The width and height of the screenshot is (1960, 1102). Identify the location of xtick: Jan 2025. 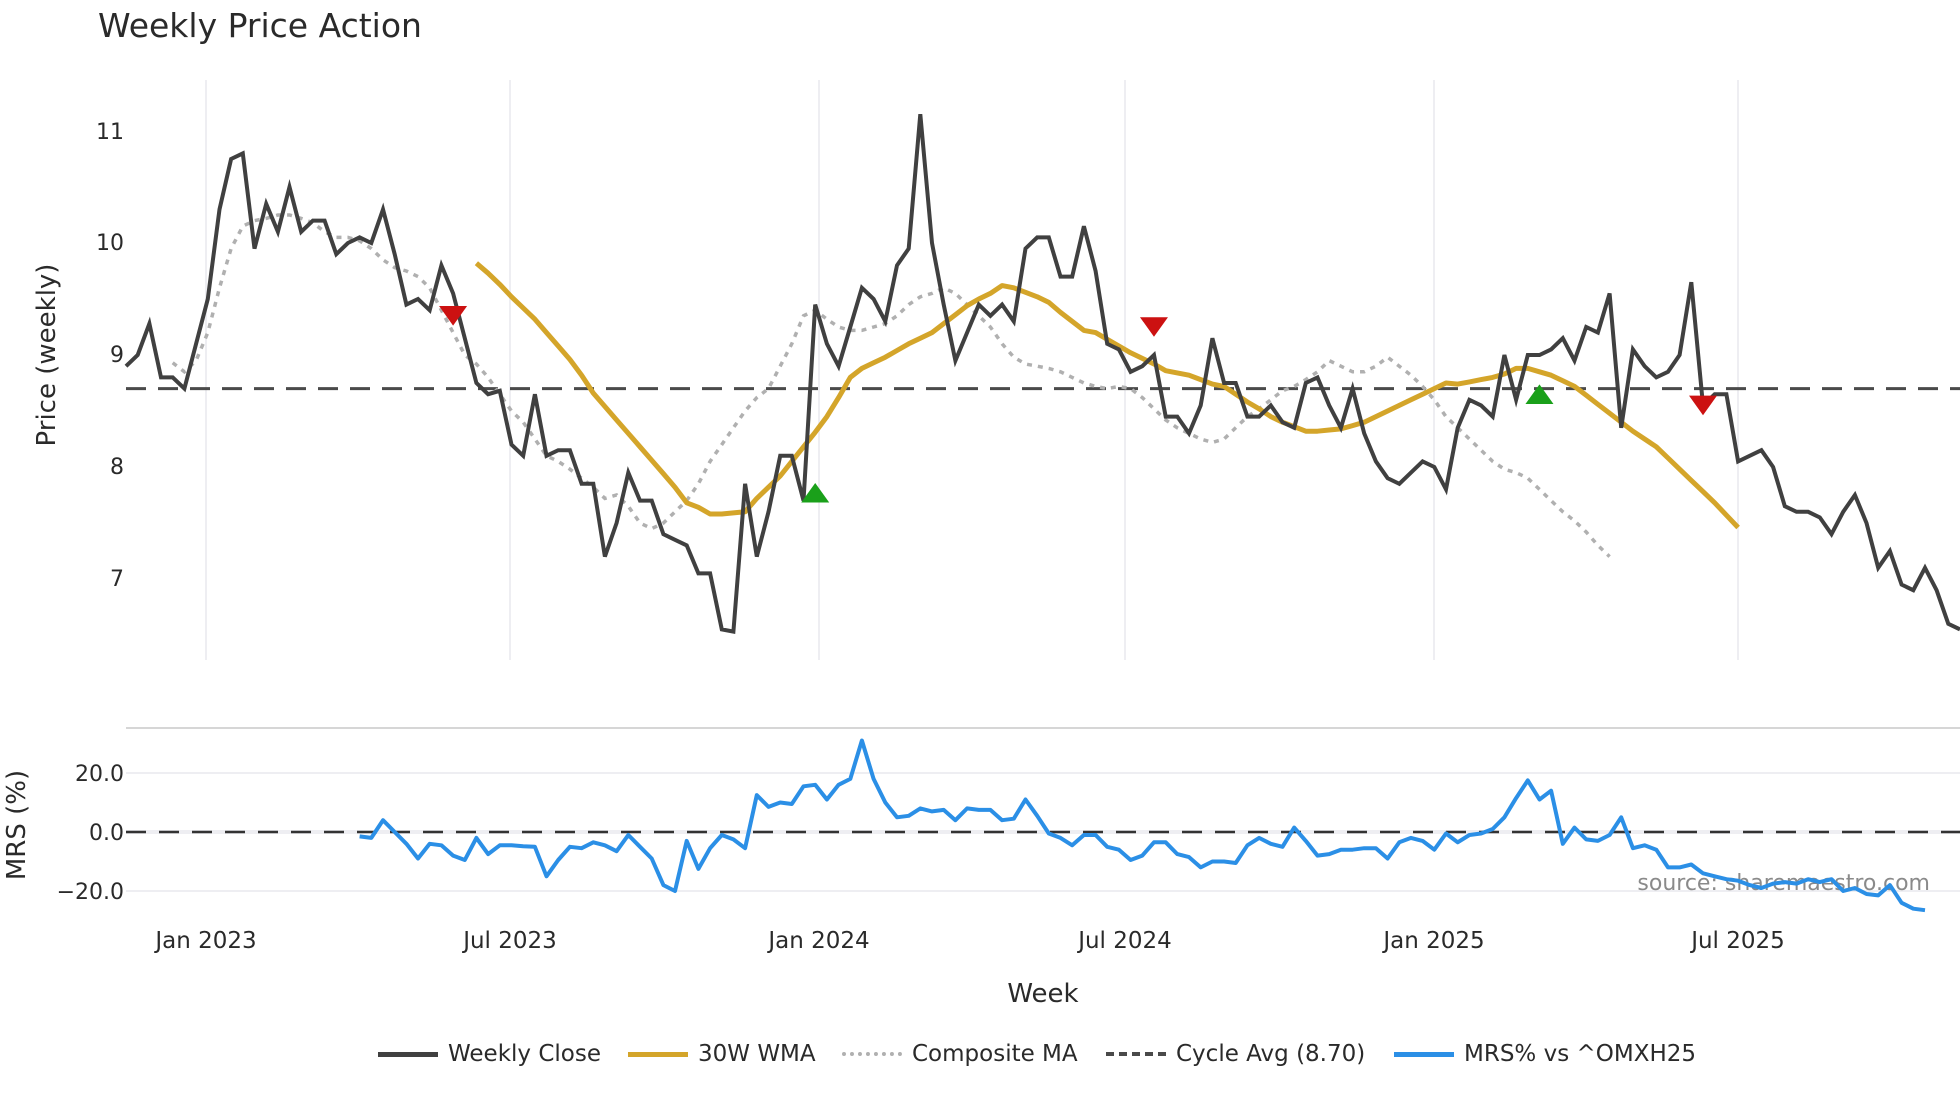
(1432, 941).